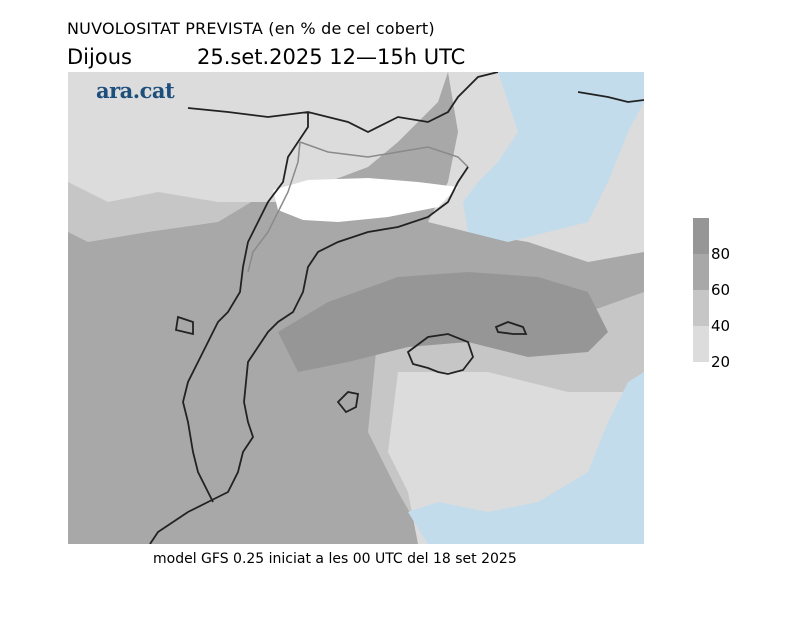 The image size is (800, 617). Describe the element at coordinates (553, 157) in the screenshot. I see `clear-sky-east` at that location.